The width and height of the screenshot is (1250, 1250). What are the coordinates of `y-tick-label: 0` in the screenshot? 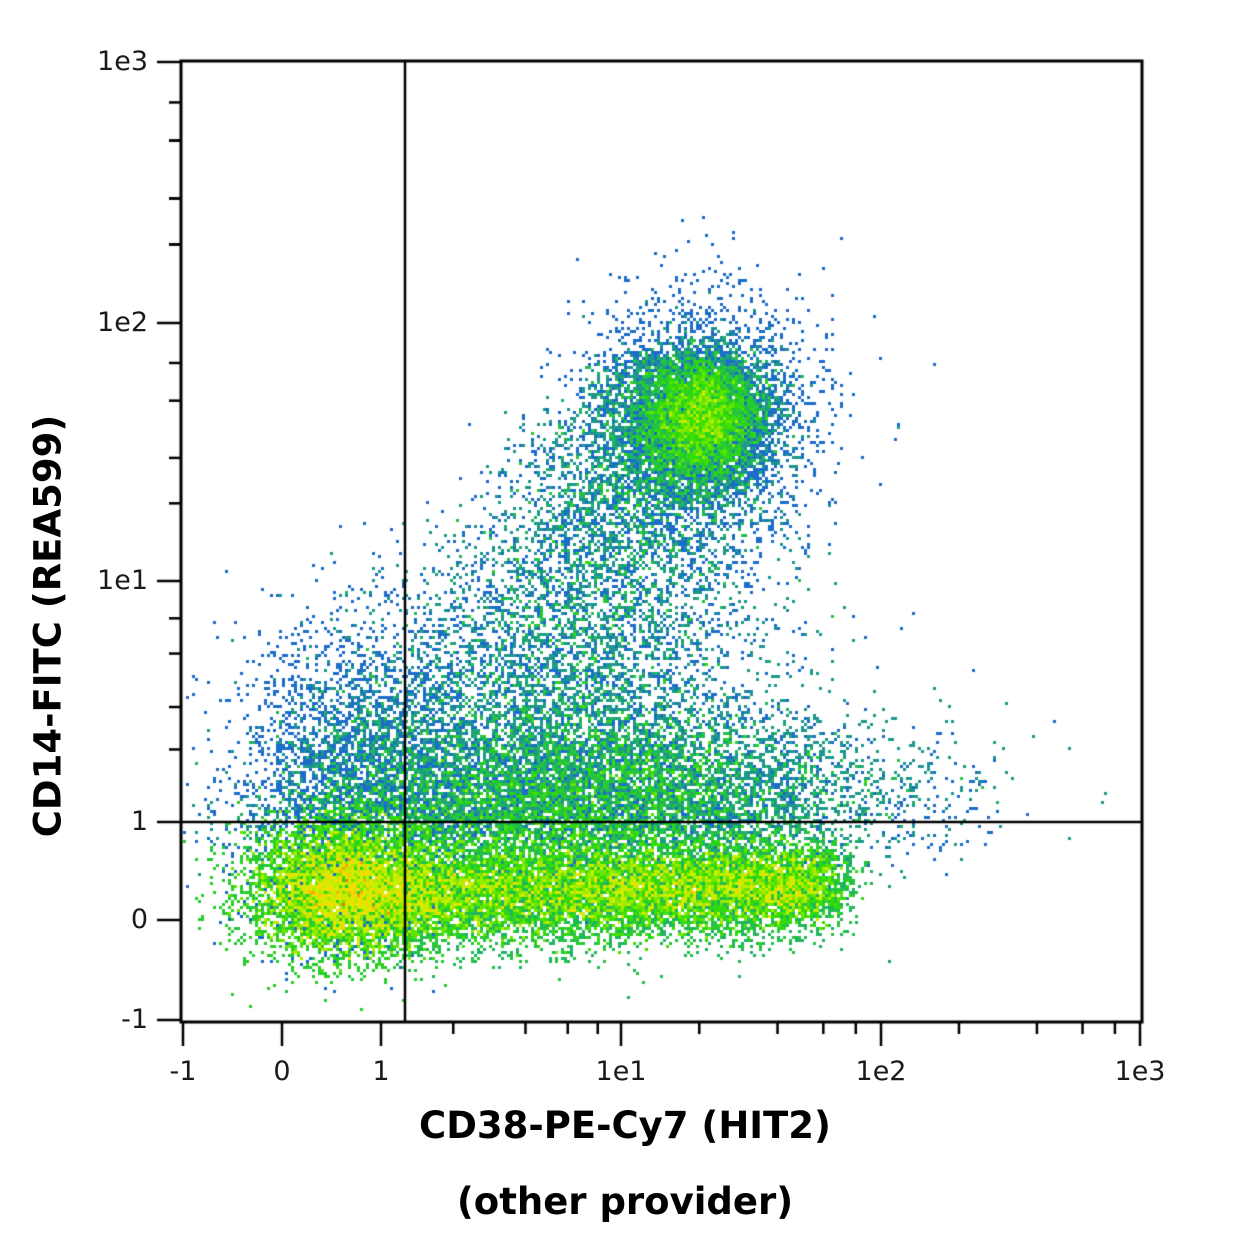 It's located at (139, 919).